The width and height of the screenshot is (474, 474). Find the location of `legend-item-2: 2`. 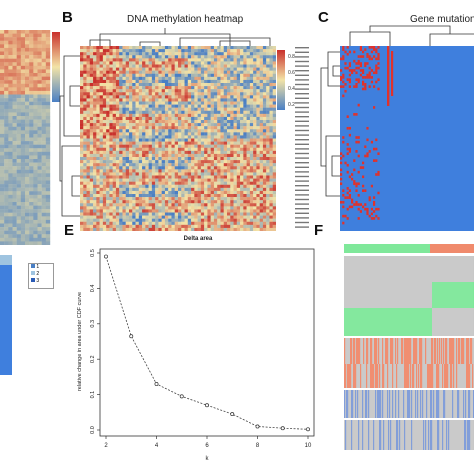

legend-item-2: 2 is located at coordinates (42, 274).